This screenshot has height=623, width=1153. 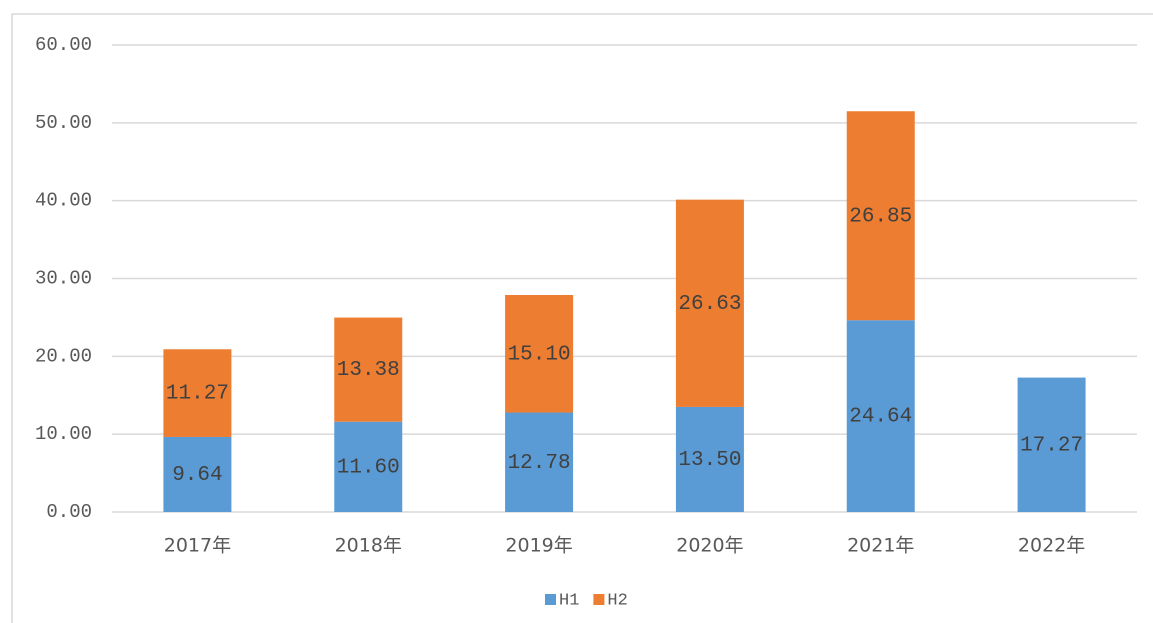 I want to click on data-label: 26.63, so click(x=709, y=304).